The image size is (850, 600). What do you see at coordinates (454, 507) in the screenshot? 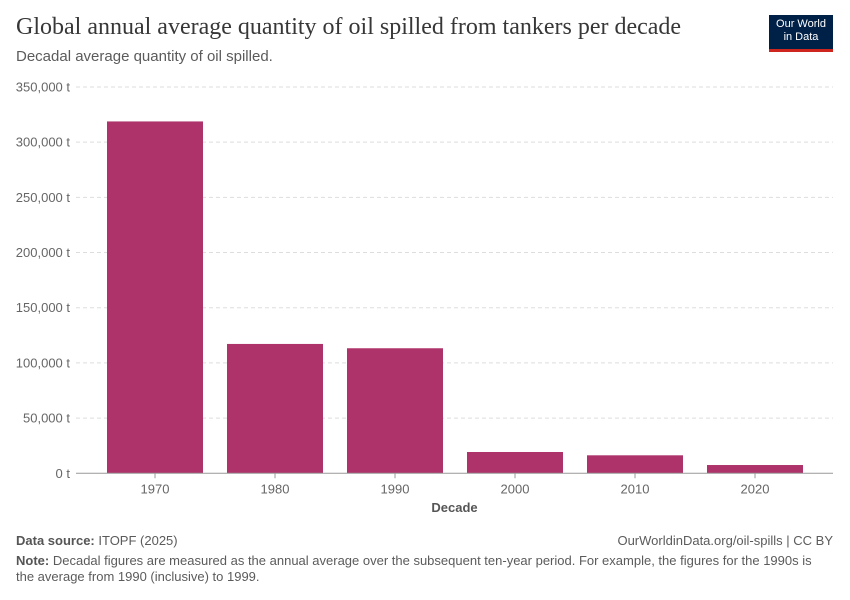
I see `x-axis-label: Decade` at bounding box center [454, 507].